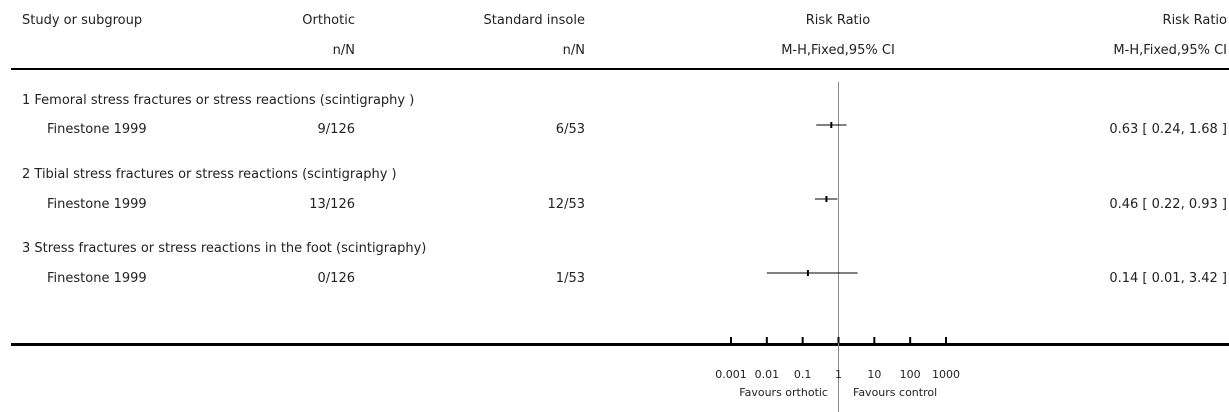 This screenshot has height=412, width=1229. Describe the element at coordinates (97, 278) in the screenshot. I see `study-3-name: Finestone 1999` at that location.